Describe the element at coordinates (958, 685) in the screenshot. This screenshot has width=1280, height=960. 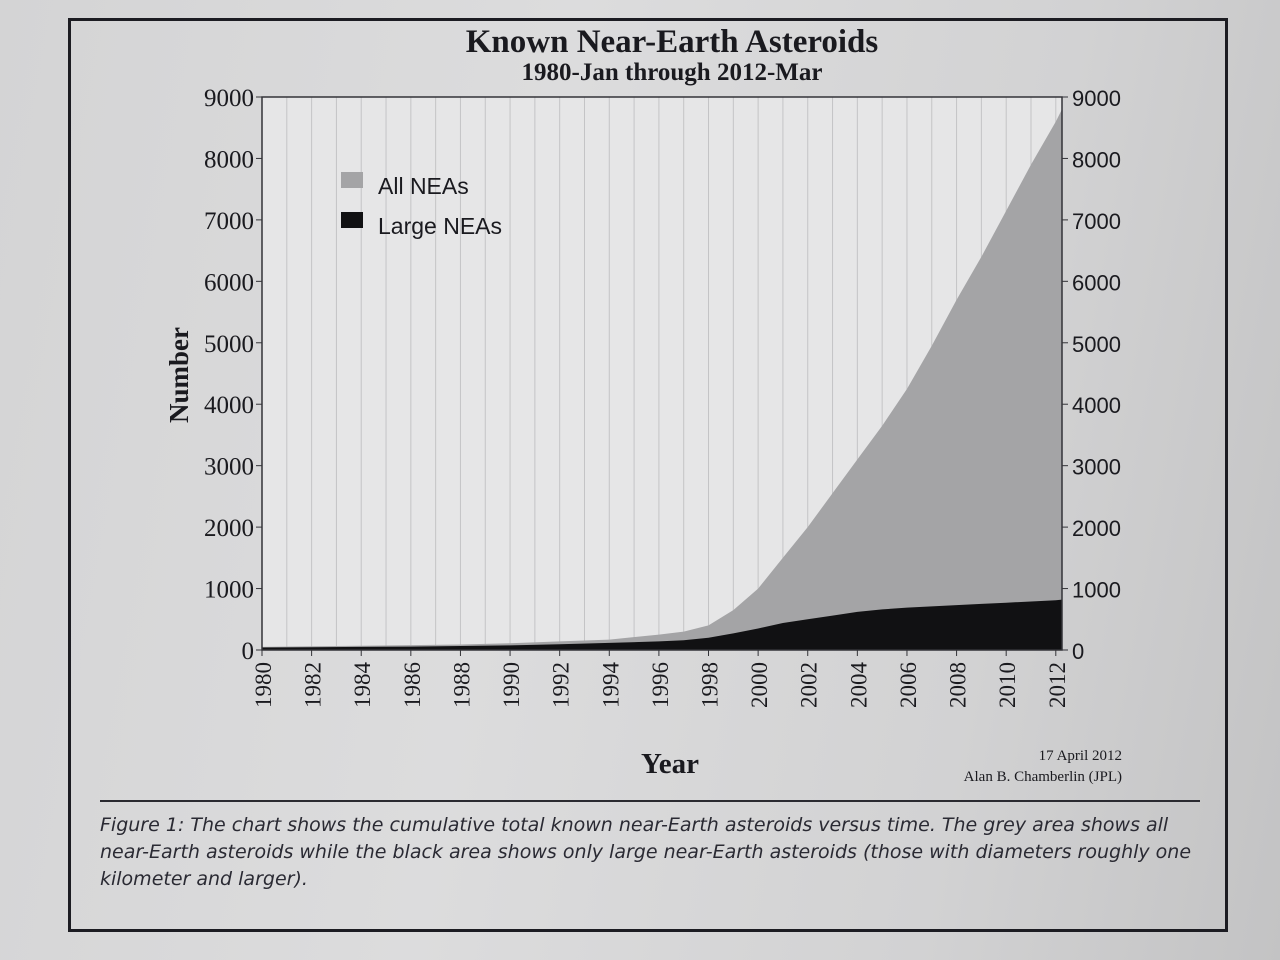
I see `x-tick-label: 2008` at that location.